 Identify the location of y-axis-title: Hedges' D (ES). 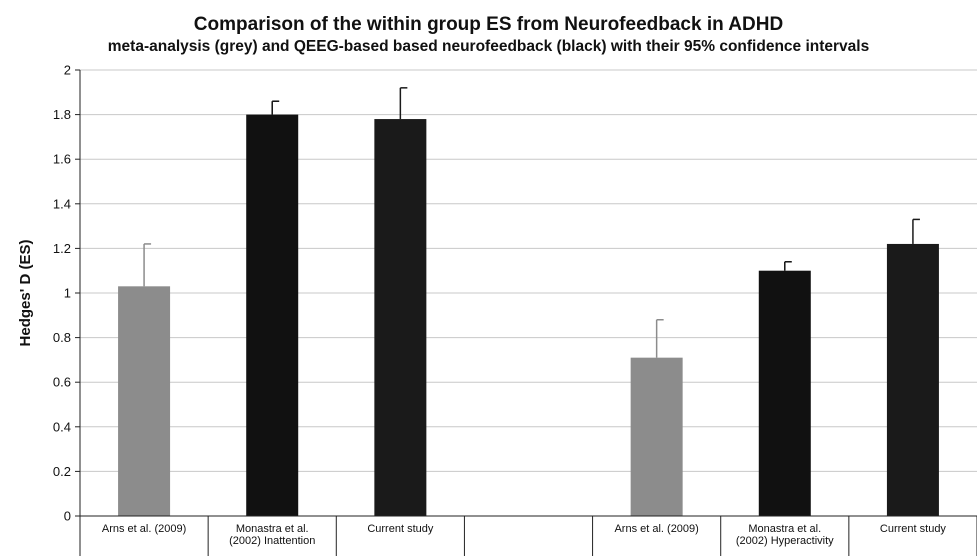
(25, 293).